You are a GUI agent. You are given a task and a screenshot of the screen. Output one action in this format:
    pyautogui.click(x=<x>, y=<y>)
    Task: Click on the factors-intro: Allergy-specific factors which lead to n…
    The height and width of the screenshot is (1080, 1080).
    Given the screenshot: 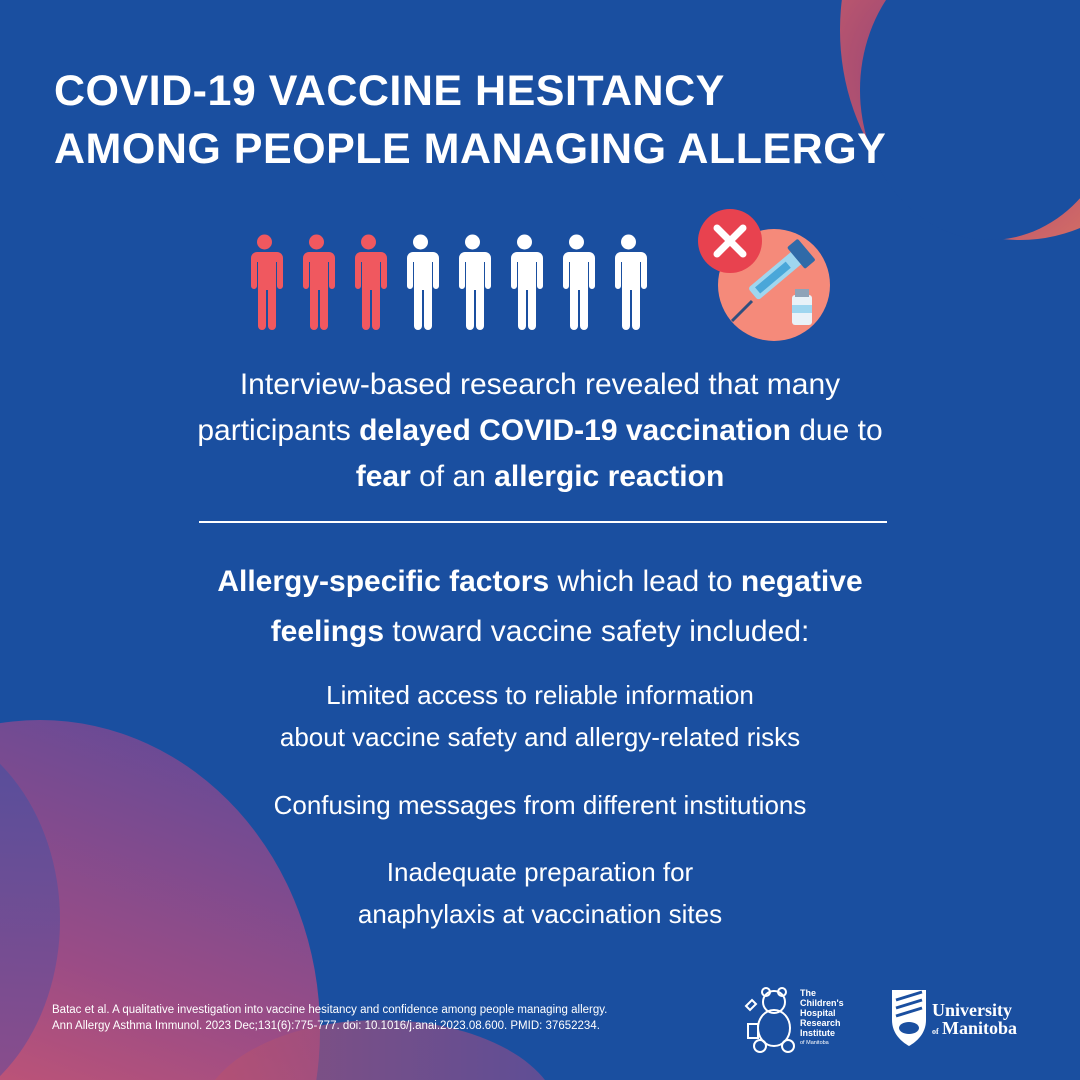 What is the action you would take?
    pyautogui.click(x=540, y=607)
    